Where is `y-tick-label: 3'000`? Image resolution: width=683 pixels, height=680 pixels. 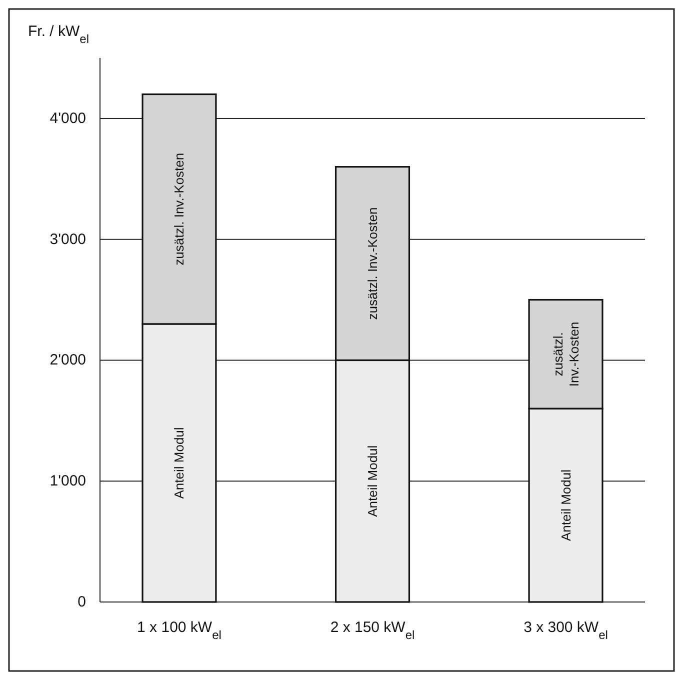
y-tick-label: 3'000 is located at coordinates (68, 239).